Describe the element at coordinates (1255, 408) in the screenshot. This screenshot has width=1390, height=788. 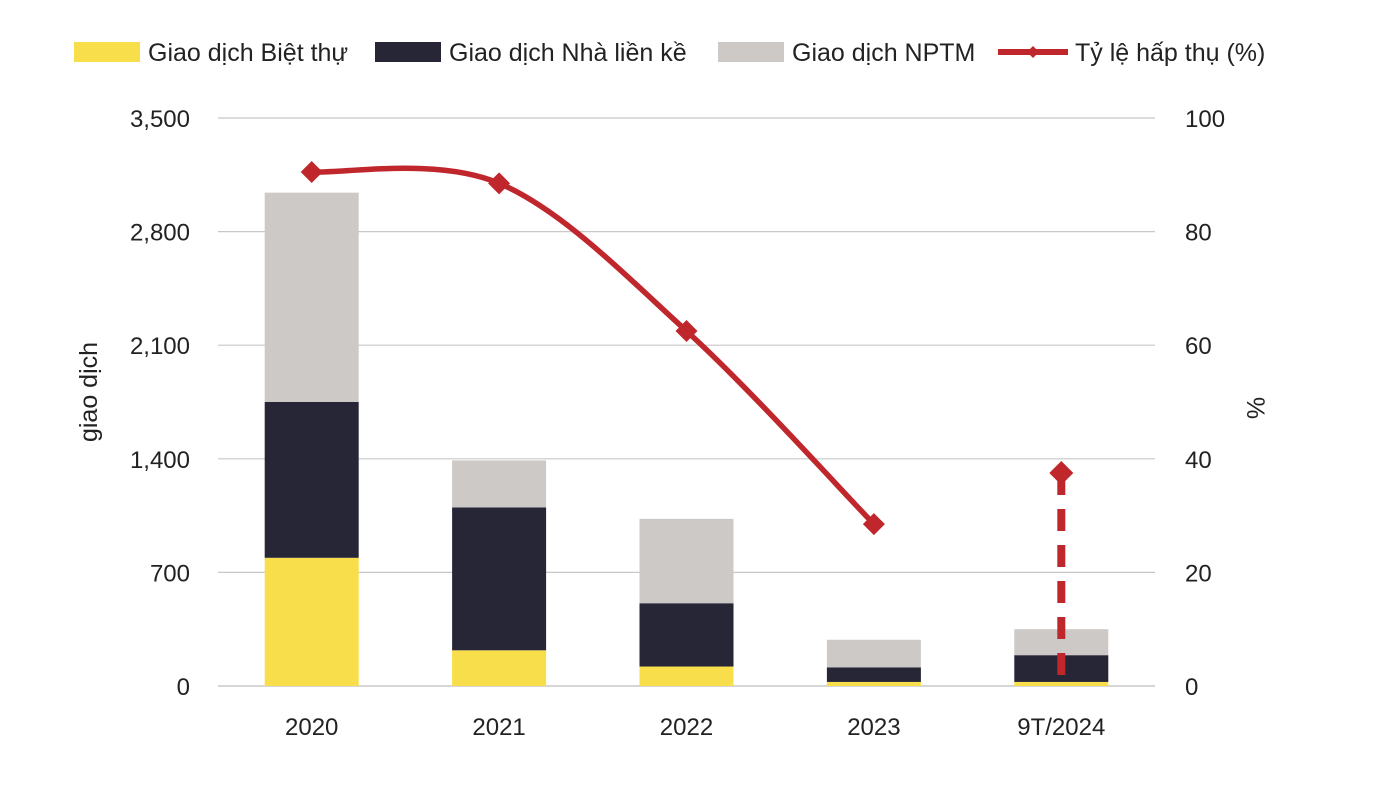
I see `y-axis-label-right: %` at that location.